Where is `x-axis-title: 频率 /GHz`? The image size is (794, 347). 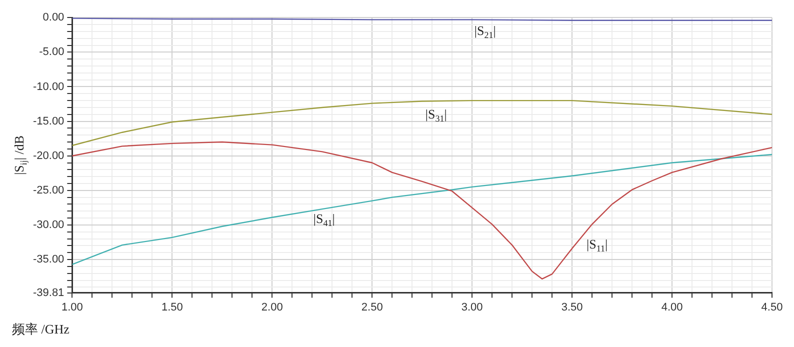
x-axis-title: 频率 /GHz is located at coordinates (41, 328).